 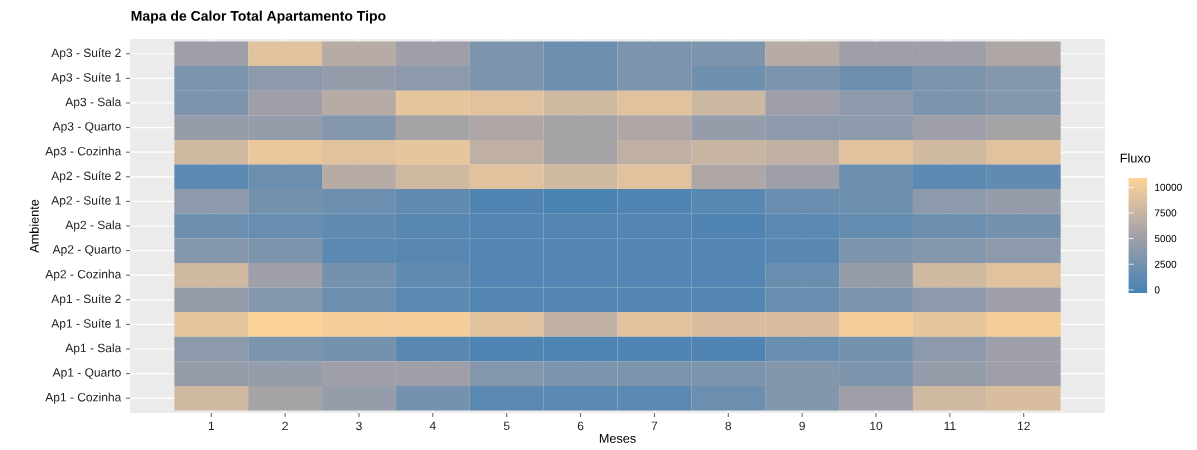 What do you see at coordinates (86, 177) in the screenshot?
I see `y-tick-label: Ap2 - Suíte 2` at bounding box center [86, 177].